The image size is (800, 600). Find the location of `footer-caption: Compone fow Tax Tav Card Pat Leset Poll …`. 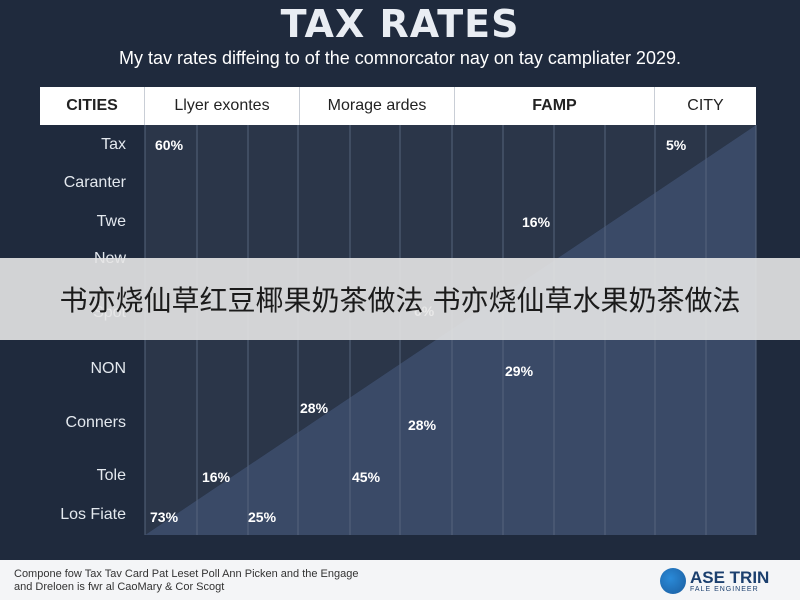

footer-caption: Compone fow Tax Tav Card Pat Leset Poll … is located at coordinates (274, 581).